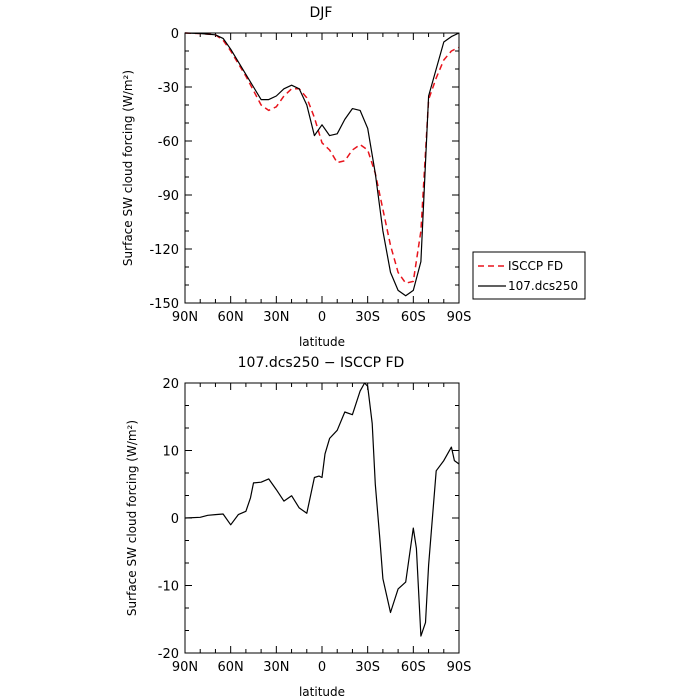 The height and width of the screenshot is (700, 700). Describe the element at coordinates (164, 304) in the screenshot. I see `y-tick-label: -150` at that location.